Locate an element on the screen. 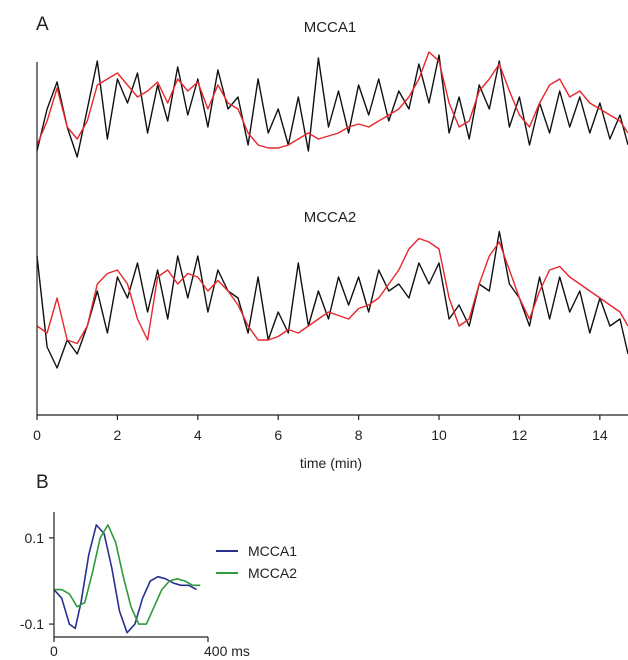 The image size is (628, 660). panel-a-x-axis-label: time (min) is located at coordinates (331, 463).